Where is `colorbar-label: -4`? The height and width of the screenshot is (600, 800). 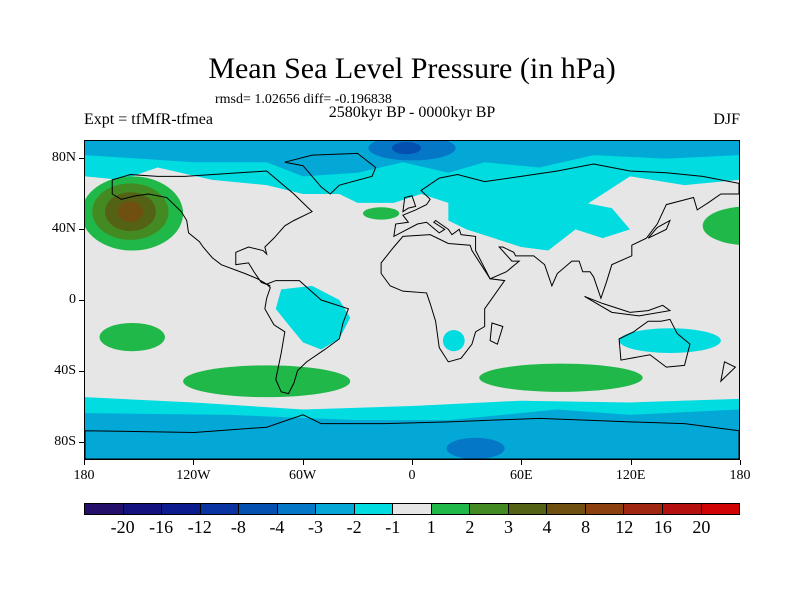
colorbar-label: -4 is located at coordinates (277, 527).